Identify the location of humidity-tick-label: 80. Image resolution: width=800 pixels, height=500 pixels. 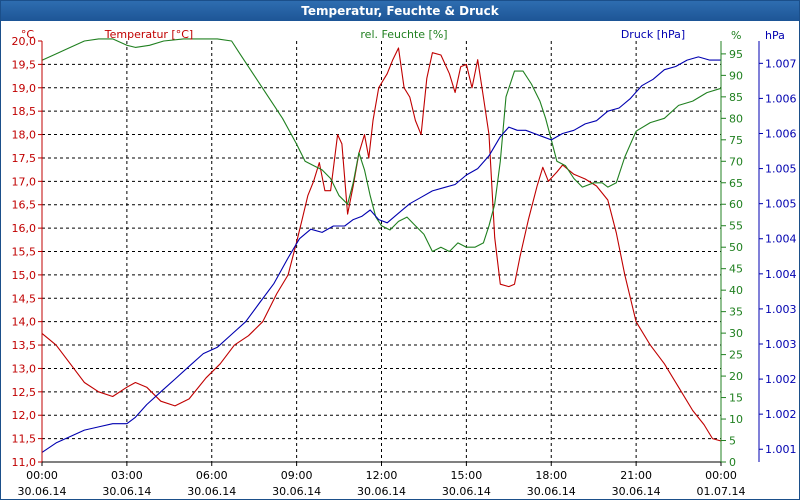
(736, 118).